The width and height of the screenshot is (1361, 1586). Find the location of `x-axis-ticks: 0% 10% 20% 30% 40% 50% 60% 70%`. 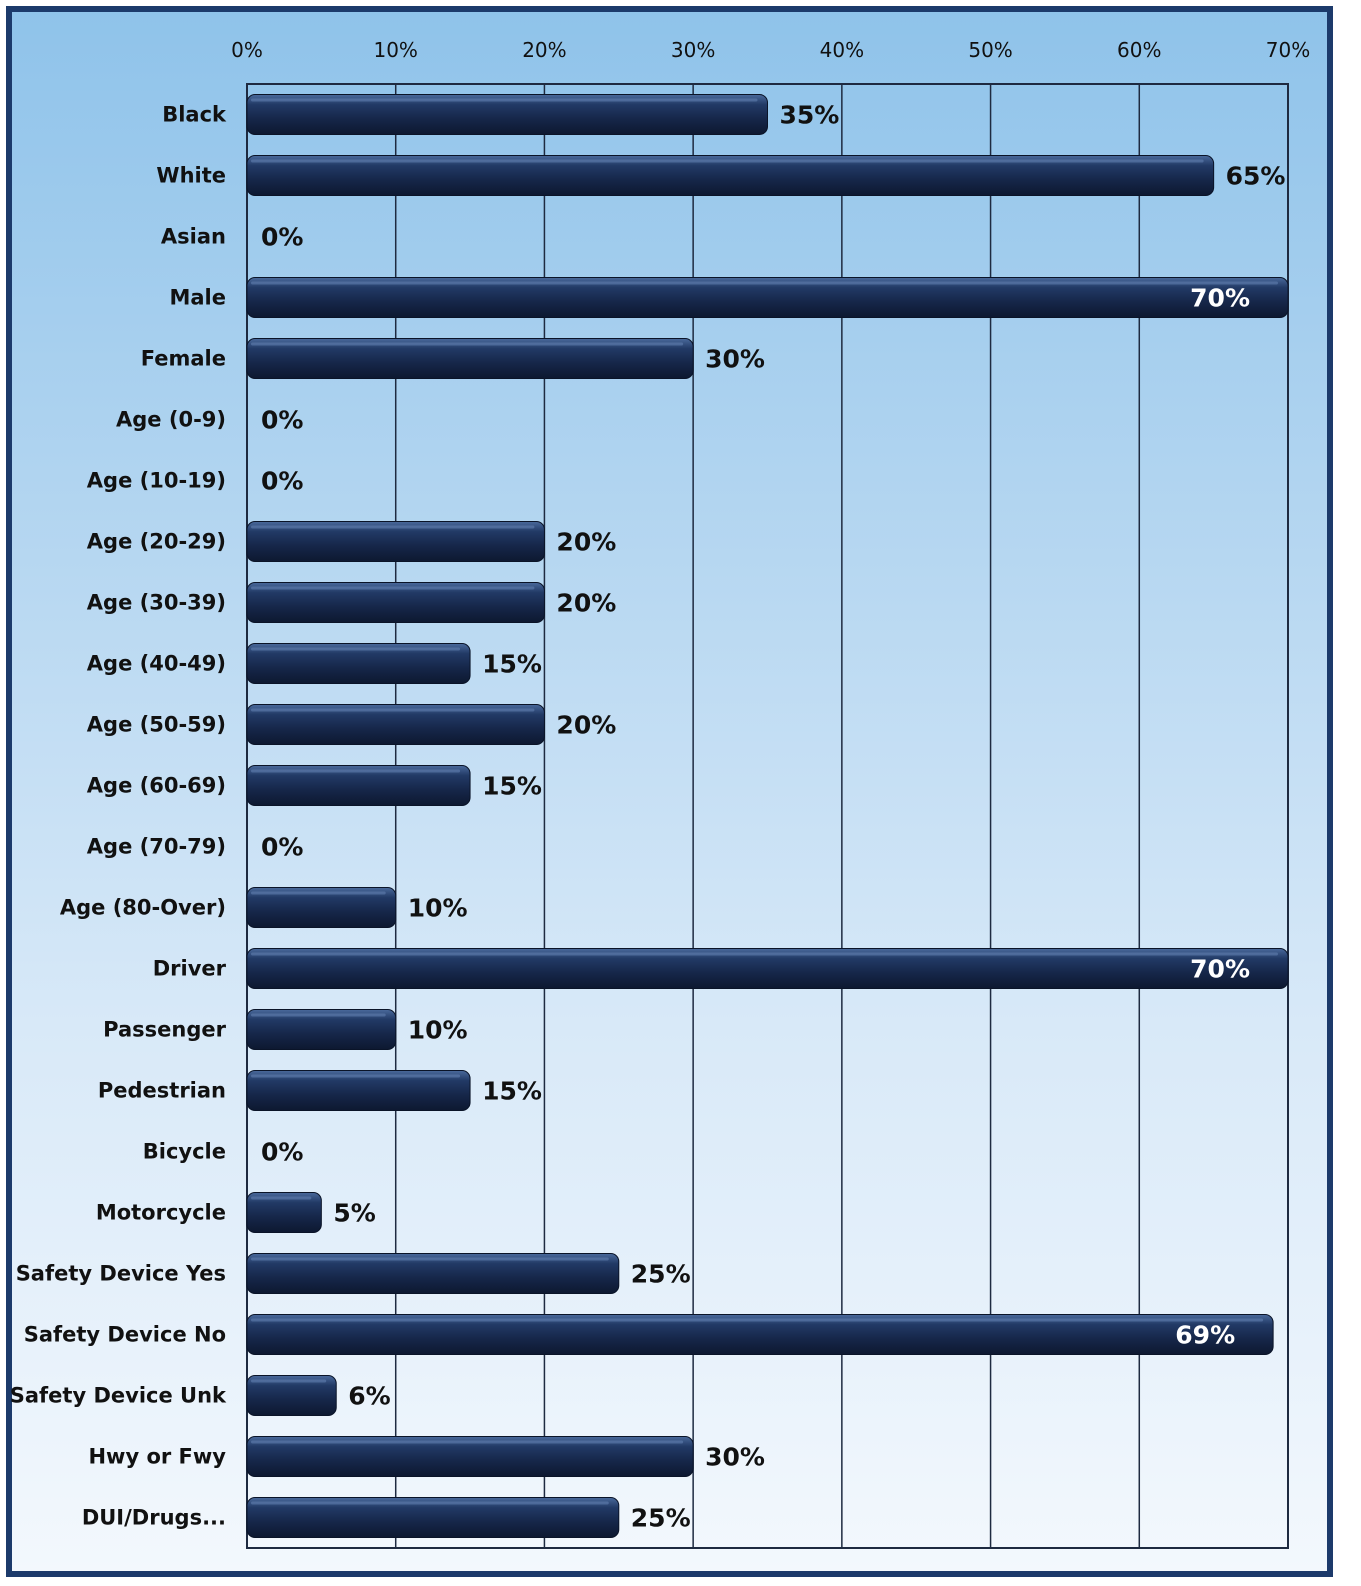

x-axis-ticks: 0% 10% 20% 30% 40% 50% 60% 70% is located at coordinates (770, 50).